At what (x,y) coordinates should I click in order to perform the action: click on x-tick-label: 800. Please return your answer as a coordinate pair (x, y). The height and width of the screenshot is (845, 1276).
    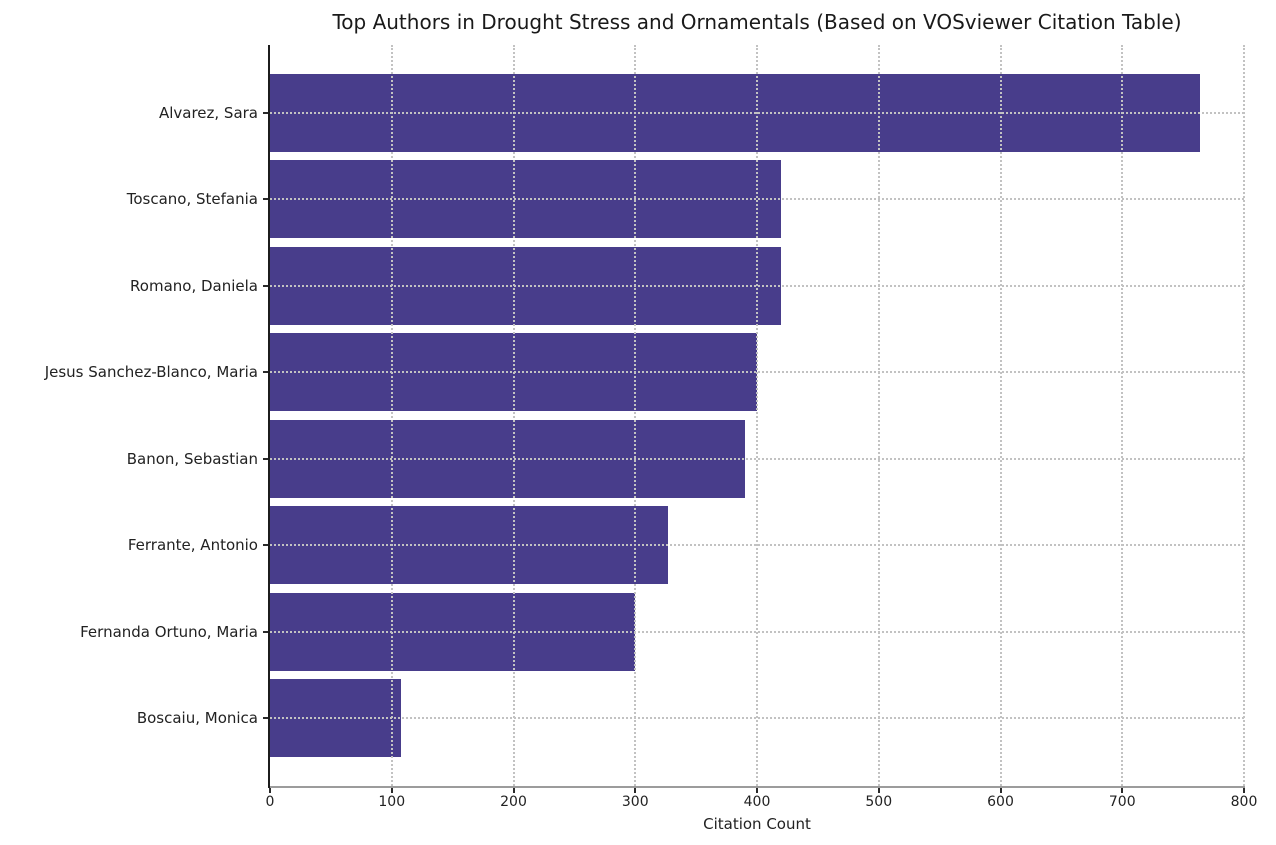
    Looking at the image, I should click on (1244, 802).